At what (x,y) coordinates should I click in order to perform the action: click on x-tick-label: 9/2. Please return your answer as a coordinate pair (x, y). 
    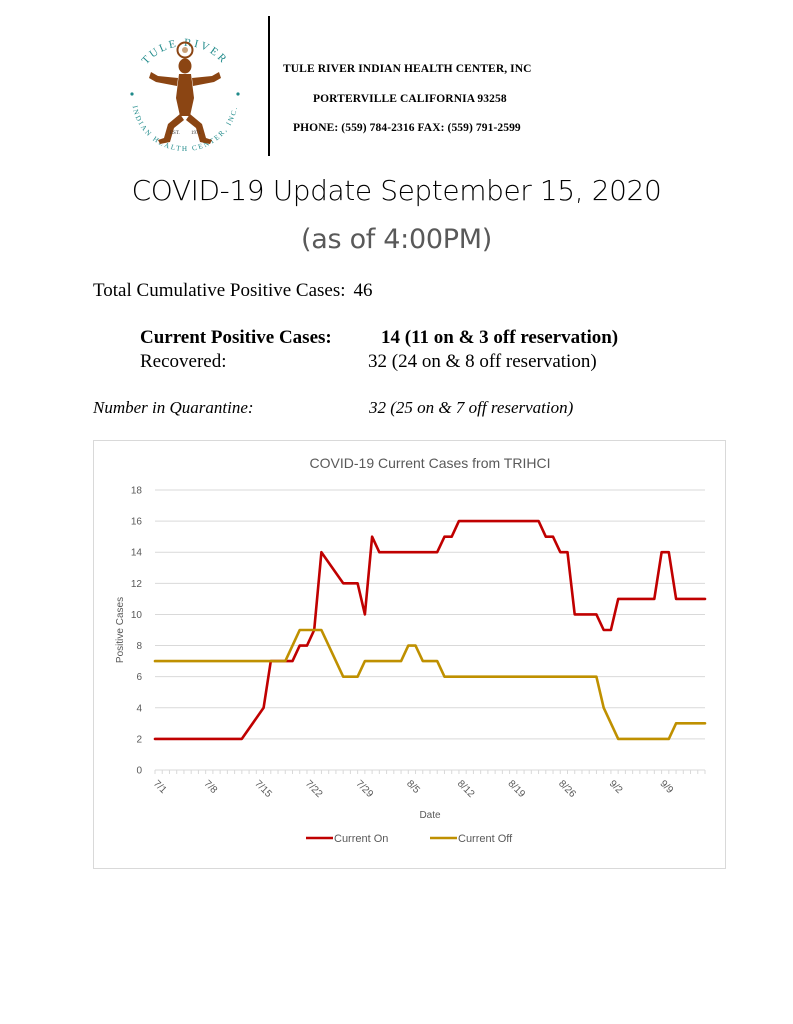
    Looking at the image, I should click on (616, 787).